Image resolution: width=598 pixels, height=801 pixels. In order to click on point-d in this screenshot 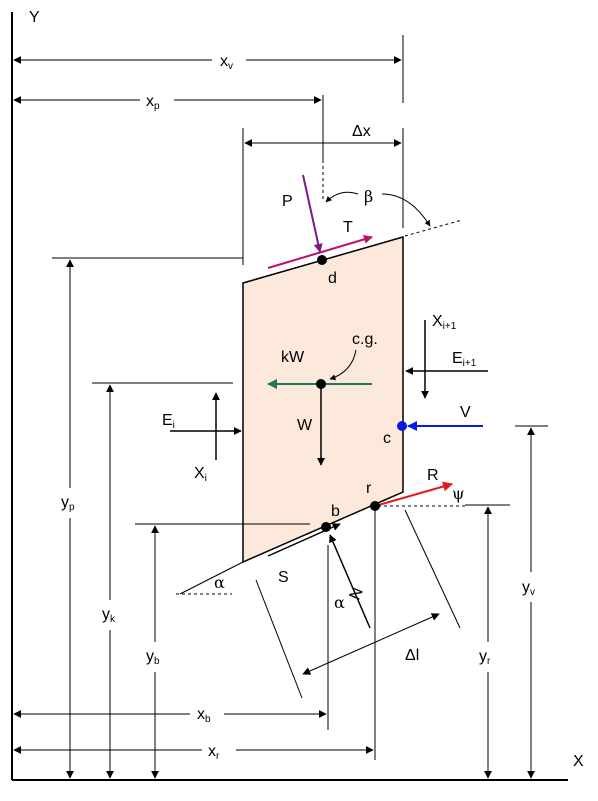, I will do `click(322, 260)`.